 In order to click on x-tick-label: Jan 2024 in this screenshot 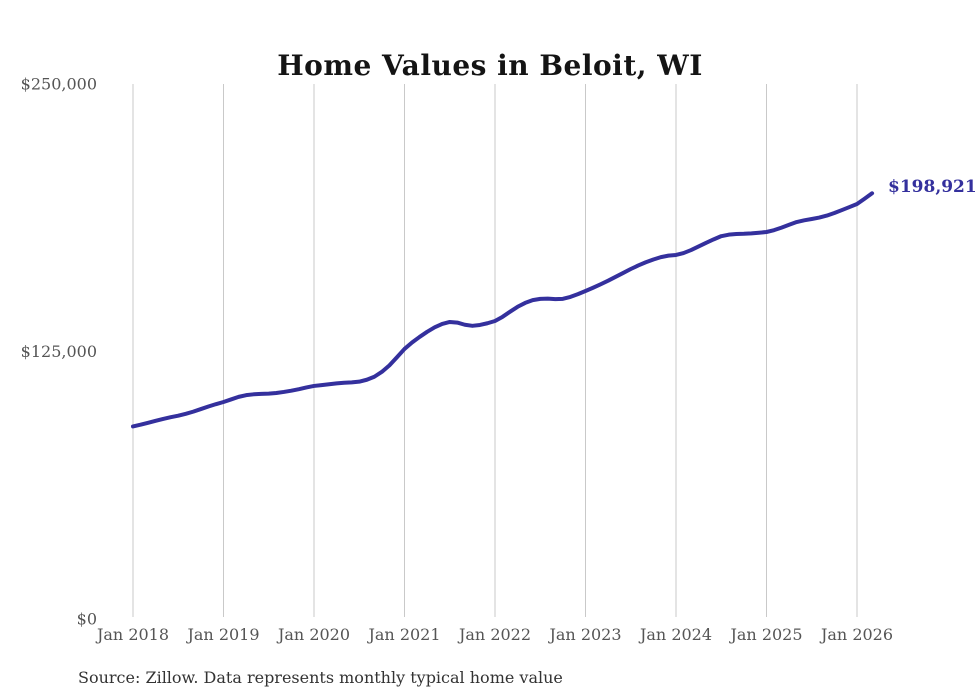, I will do `click(675, 634)`.